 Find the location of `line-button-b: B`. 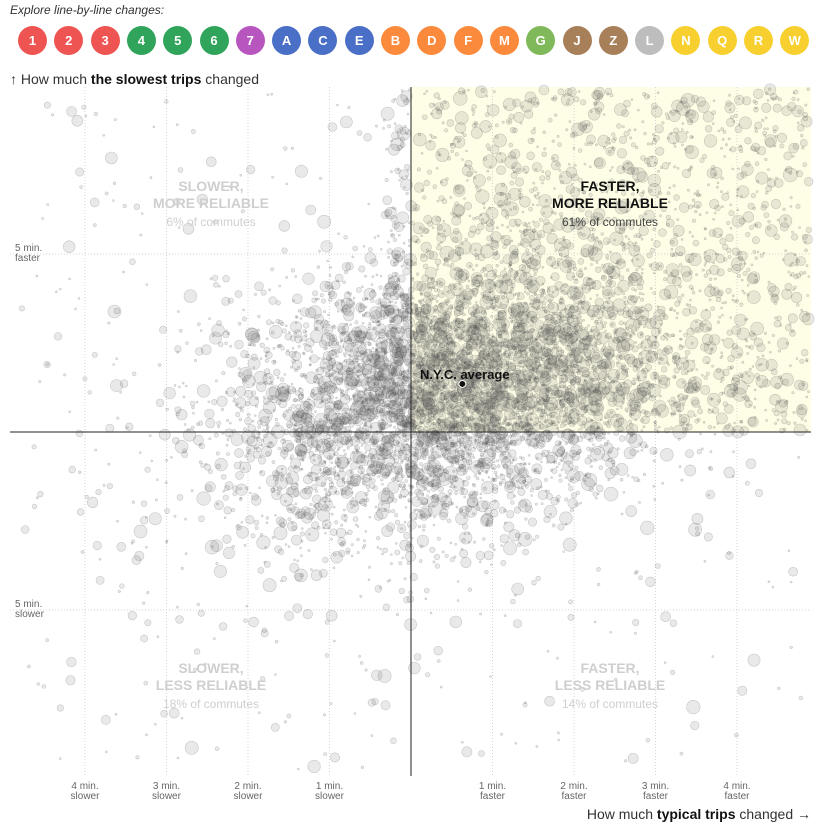

line-button-b: B is located at coordinates (395, 40).